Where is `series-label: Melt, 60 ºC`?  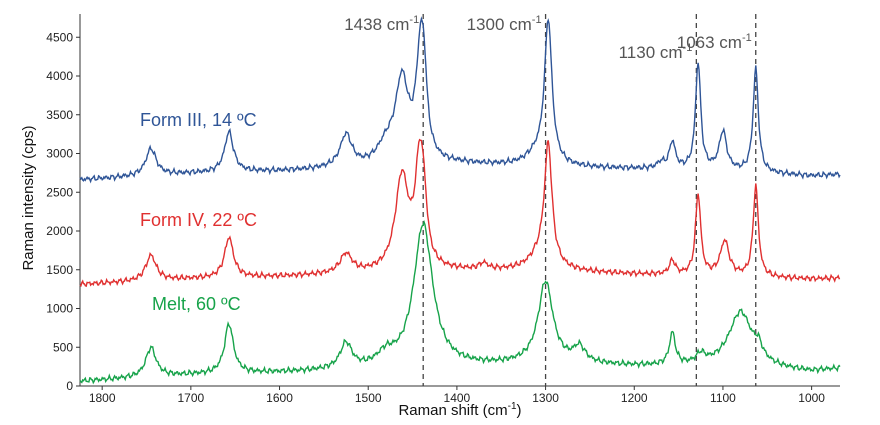 series-label: Melt, 60 ºC is located at coordinates (196, 304).